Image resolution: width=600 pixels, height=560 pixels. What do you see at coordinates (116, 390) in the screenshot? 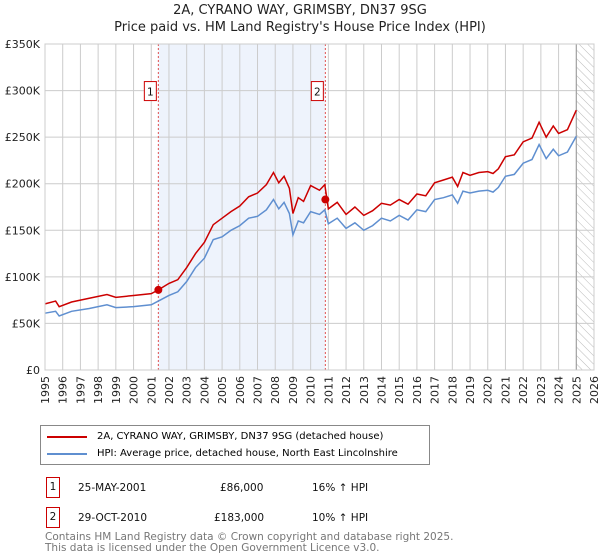
I see `x-tick-label: 1999` at bounding box center [116, 390].